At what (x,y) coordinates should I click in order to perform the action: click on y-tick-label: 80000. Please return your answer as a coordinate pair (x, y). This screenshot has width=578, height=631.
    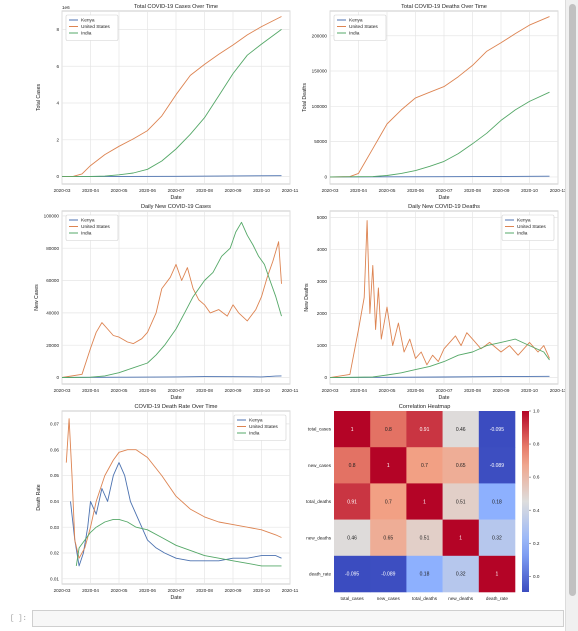
    Looking at the image, I should click on (52, 248).